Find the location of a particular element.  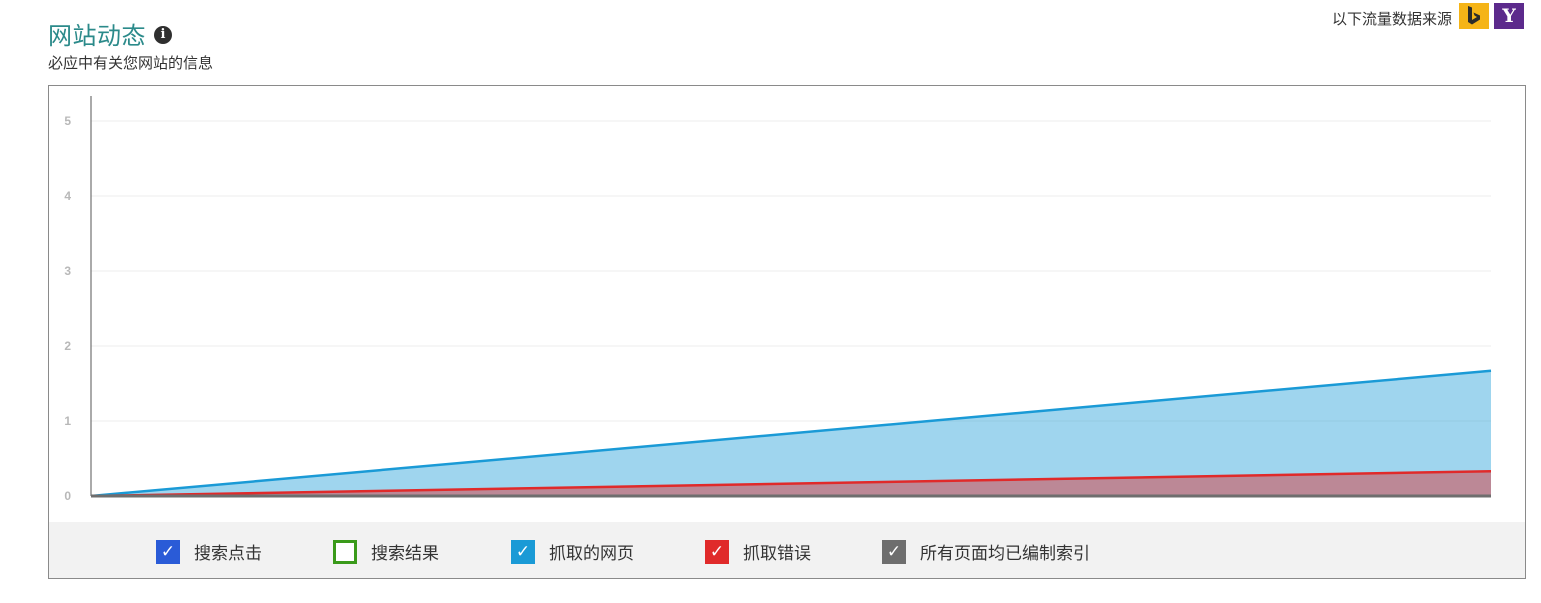

page-subtitle: 必应中有关您网站的信息 is located at coordinates (131, 63).